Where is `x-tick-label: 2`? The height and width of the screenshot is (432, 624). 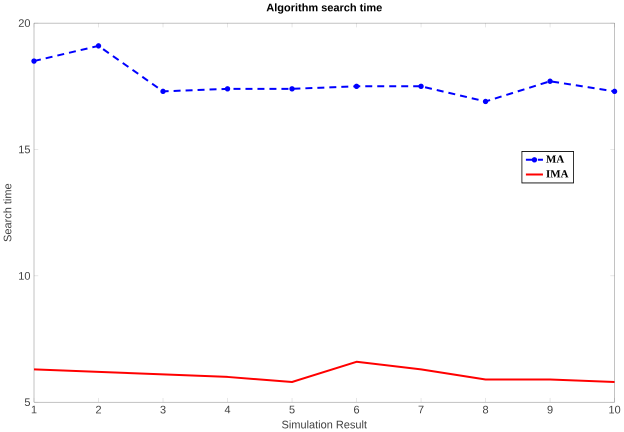
x-tick-label: 2 is located at coordinates (99, 410).